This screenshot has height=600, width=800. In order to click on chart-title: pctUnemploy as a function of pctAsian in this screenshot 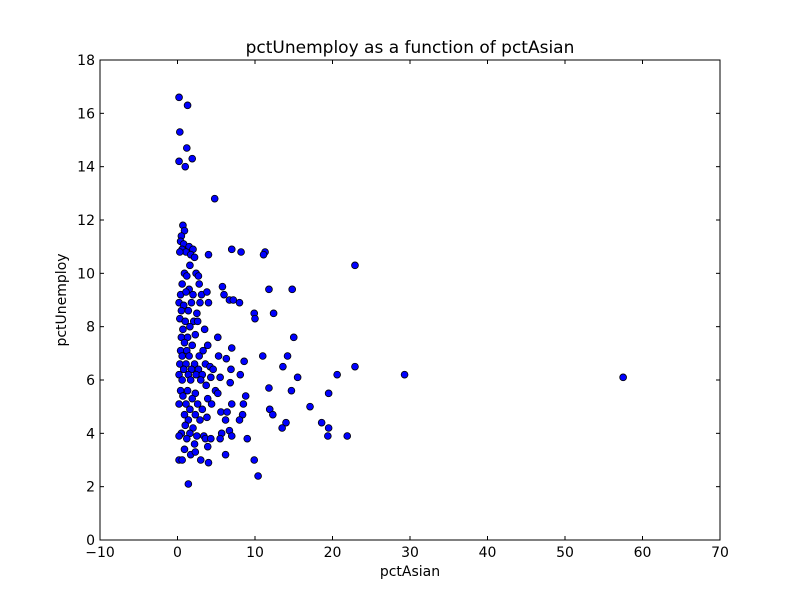, I will do `click(410, 48)`.